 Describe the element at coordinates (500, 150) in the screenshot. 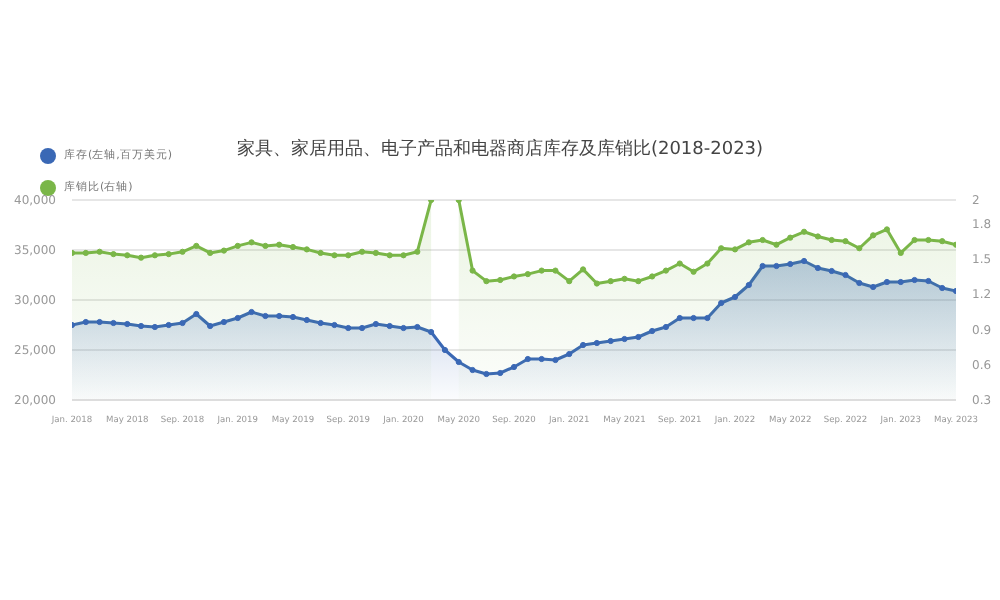

I see `chart-title: 家具、家居用品、电子产品和电器商店库存及库销比(2018-2023)` at that location.